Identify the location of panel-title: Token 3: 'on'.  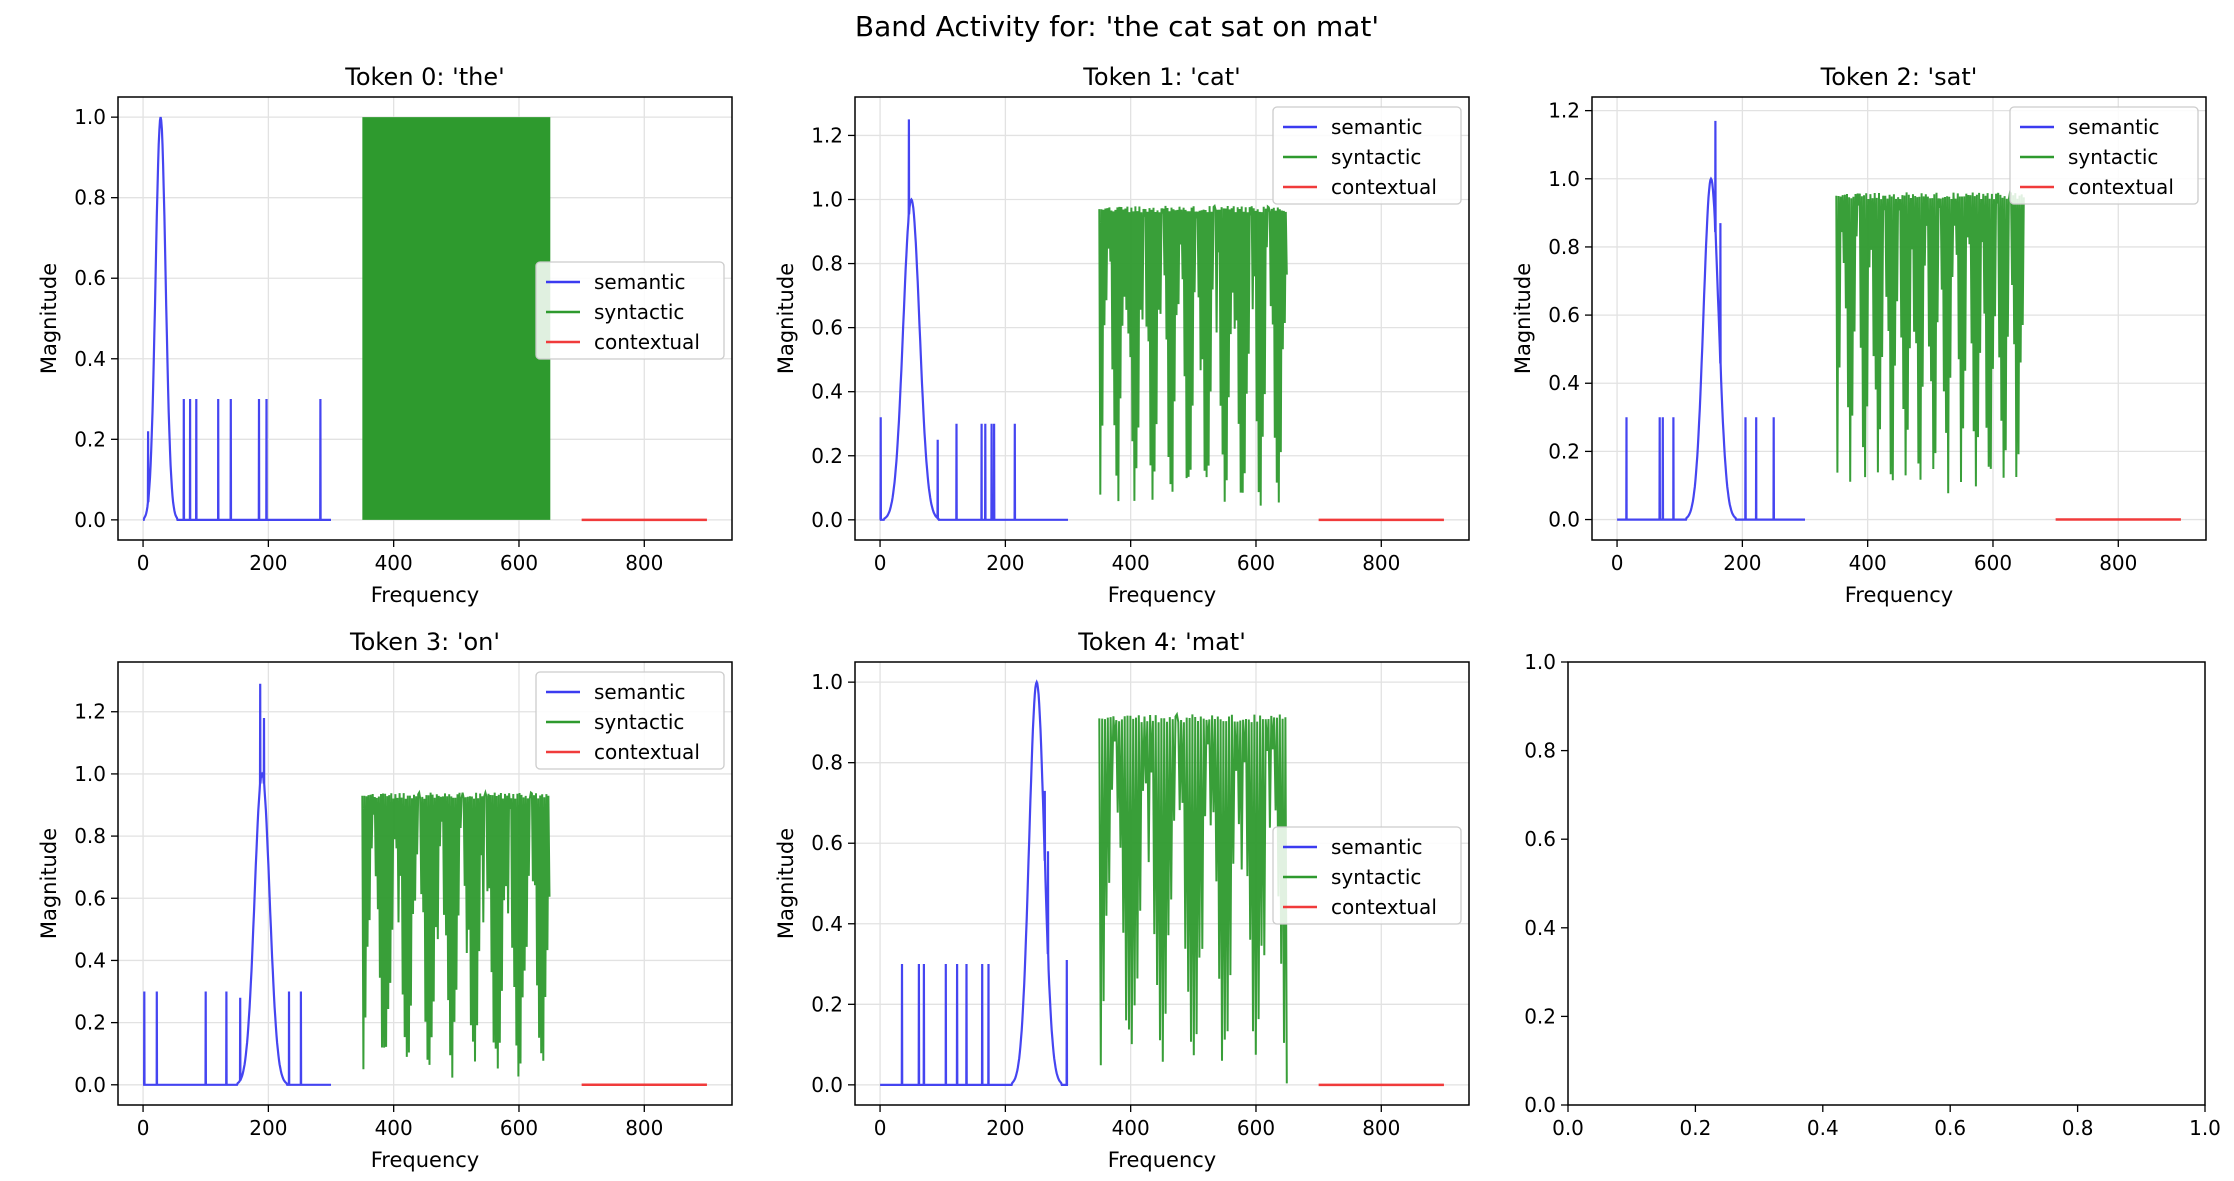
(424, 642).